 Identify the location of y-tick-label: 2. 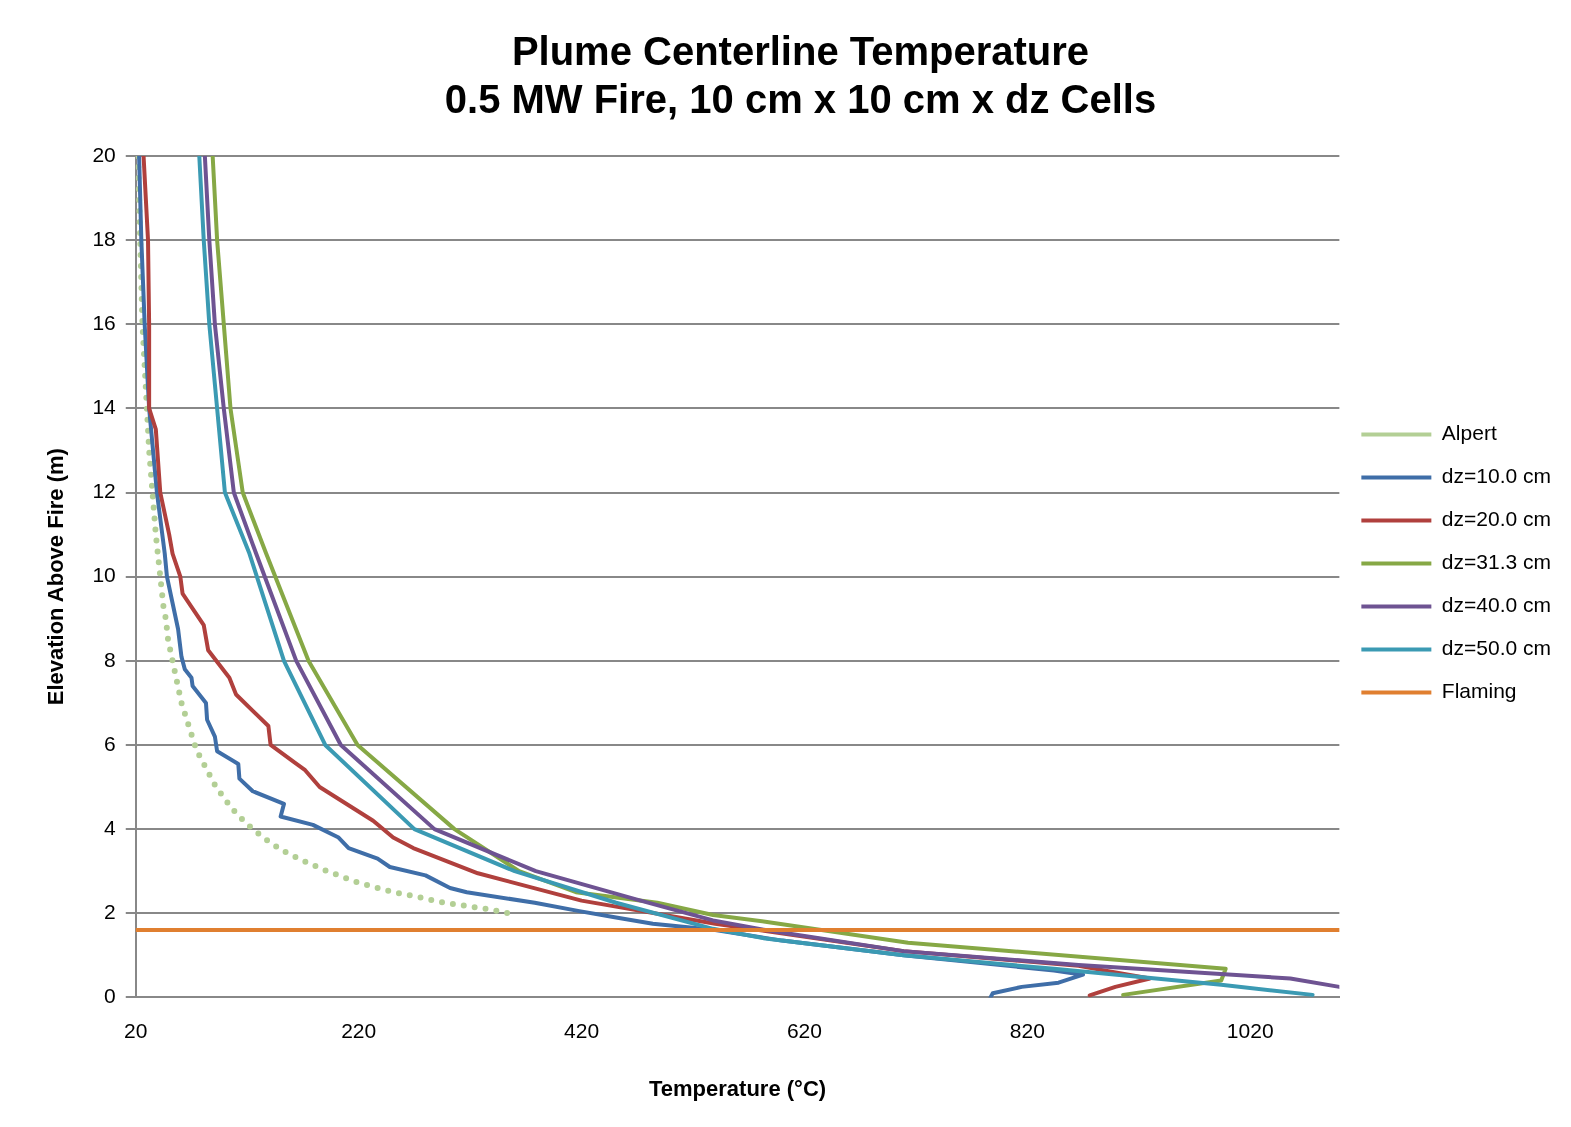
(110, 912).